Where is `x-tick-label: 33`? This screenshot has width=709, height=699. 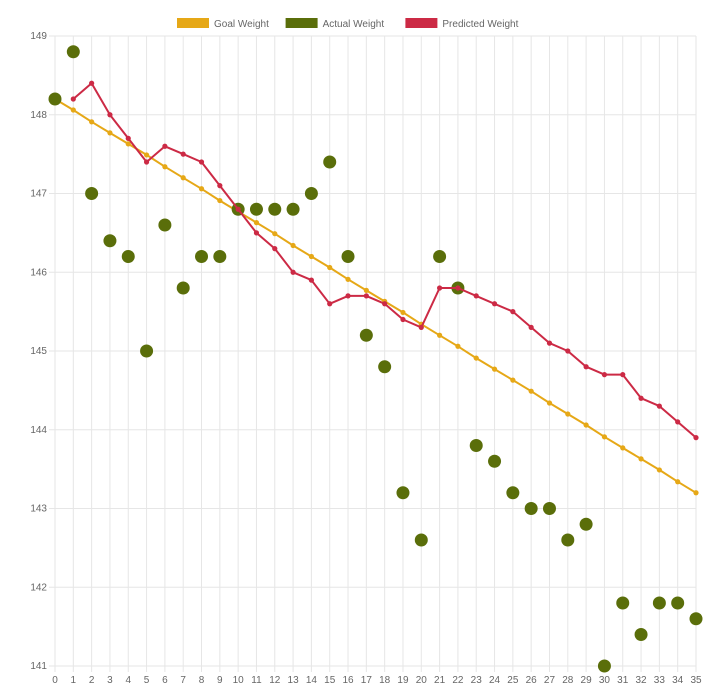 x-tick-label: 33 is located at coordinates (660, 680).